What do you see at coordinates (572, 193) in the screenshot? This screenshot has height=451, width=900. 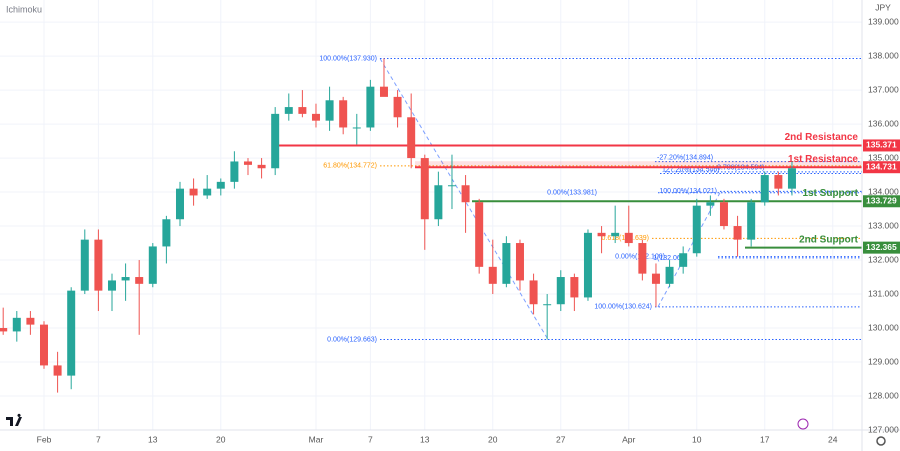 I see `fib-label: 0.00%(133.981)` at bounding box center [572, 193].